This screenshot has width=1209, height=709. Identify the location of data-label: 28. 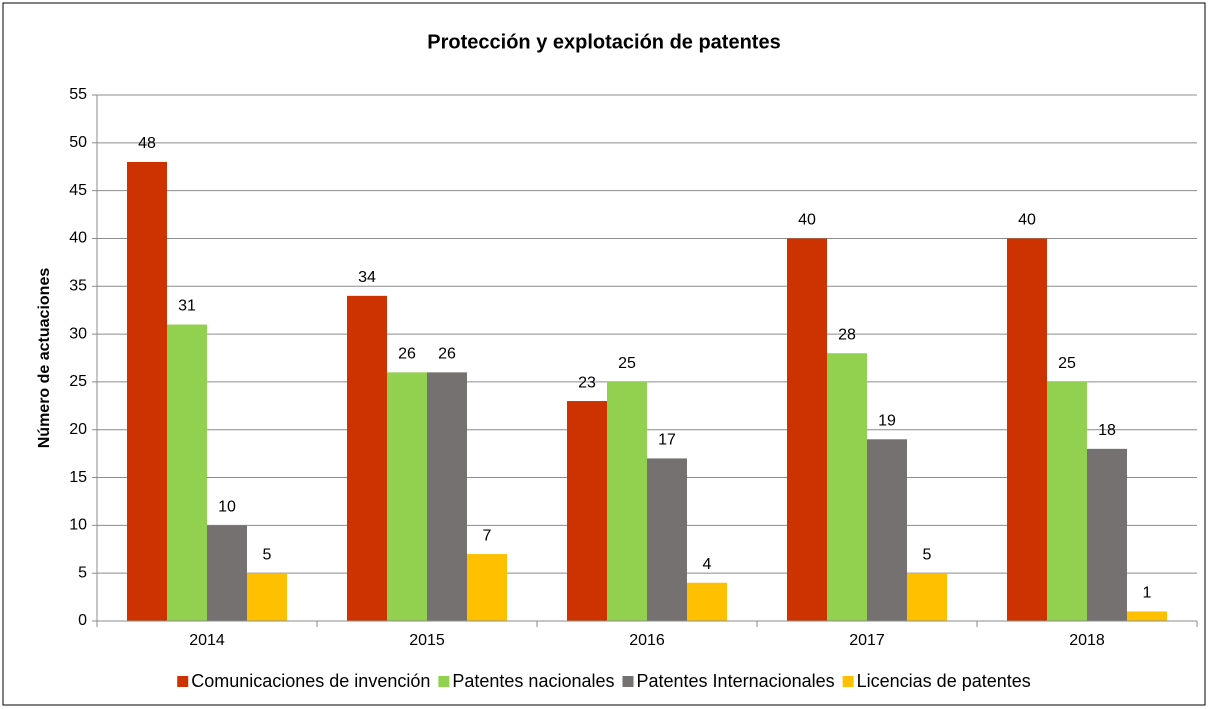
(847, 334).